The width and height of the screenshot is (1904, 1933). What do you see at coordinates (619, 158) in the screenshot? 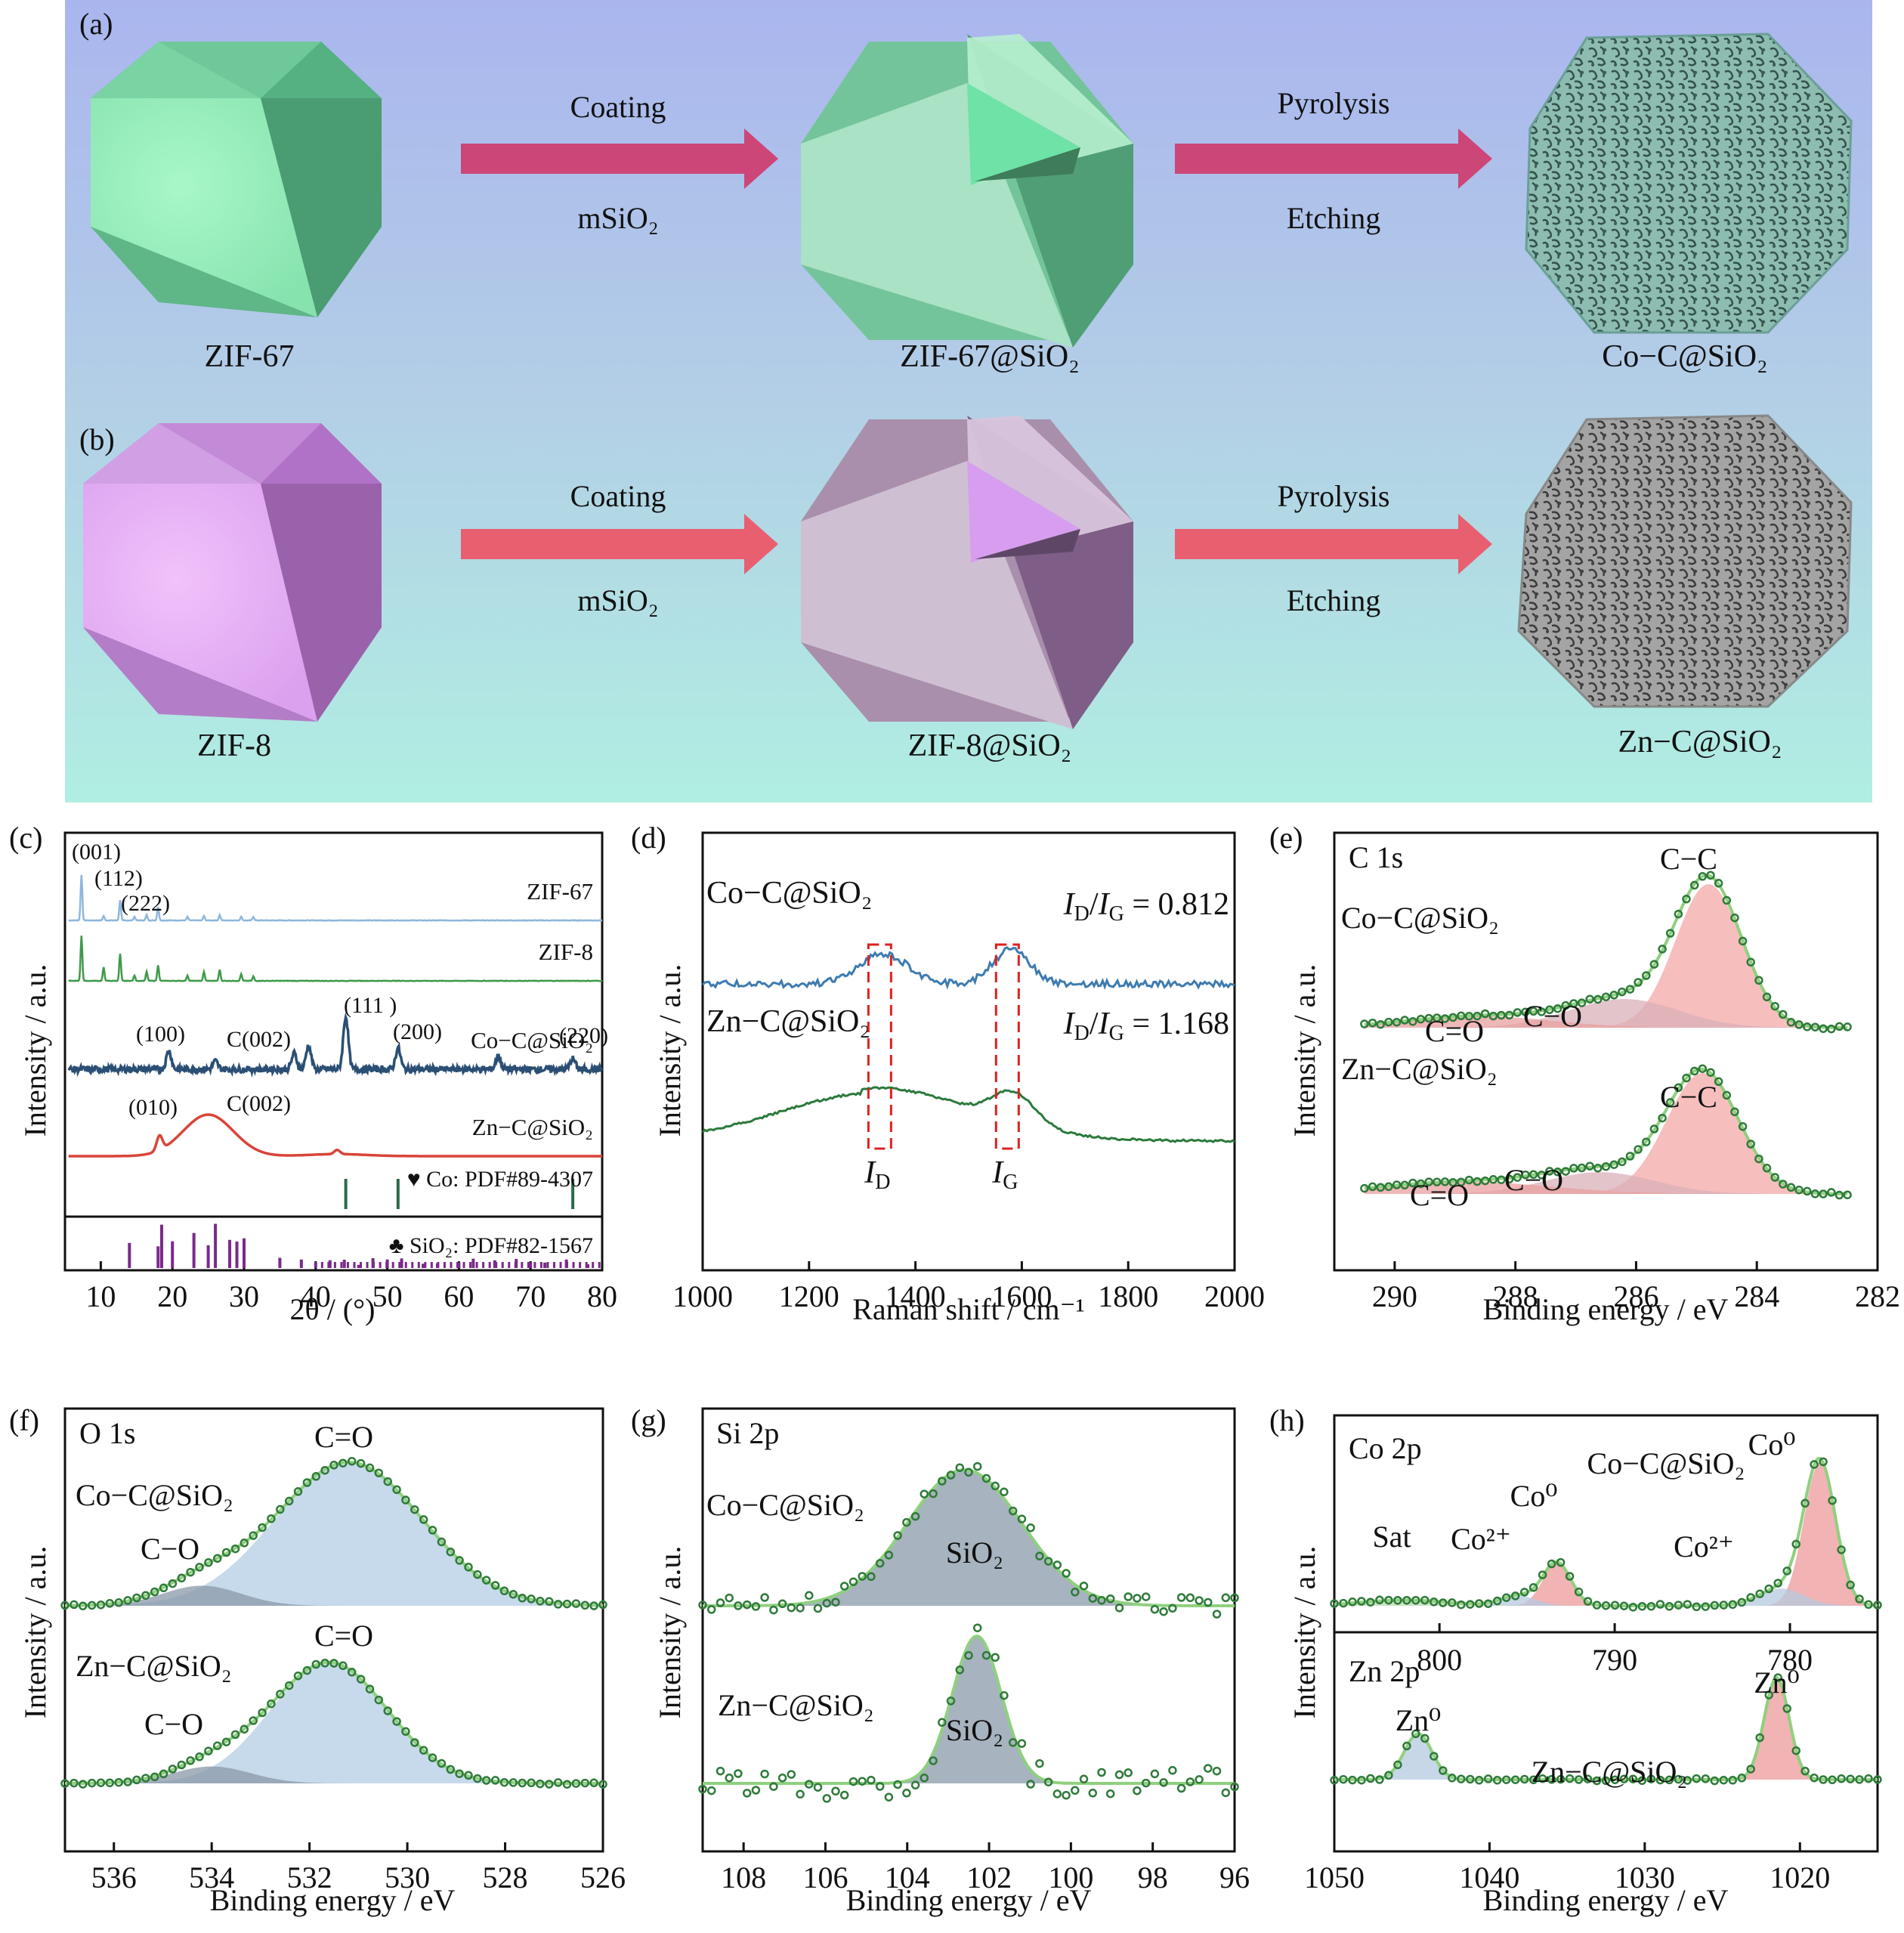
I see `arrow-a1` at bounding box center [619, 158].